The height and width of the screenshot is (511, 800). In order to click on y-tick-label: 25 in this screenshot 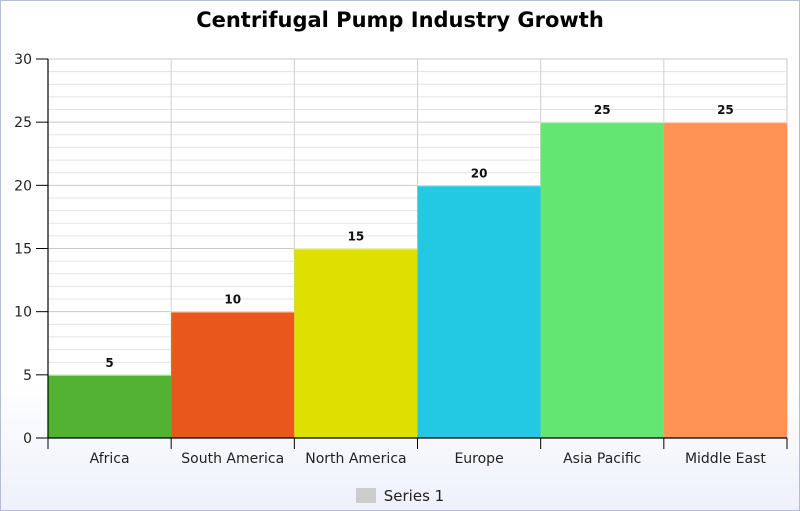, I will do `click(23, 123)`.